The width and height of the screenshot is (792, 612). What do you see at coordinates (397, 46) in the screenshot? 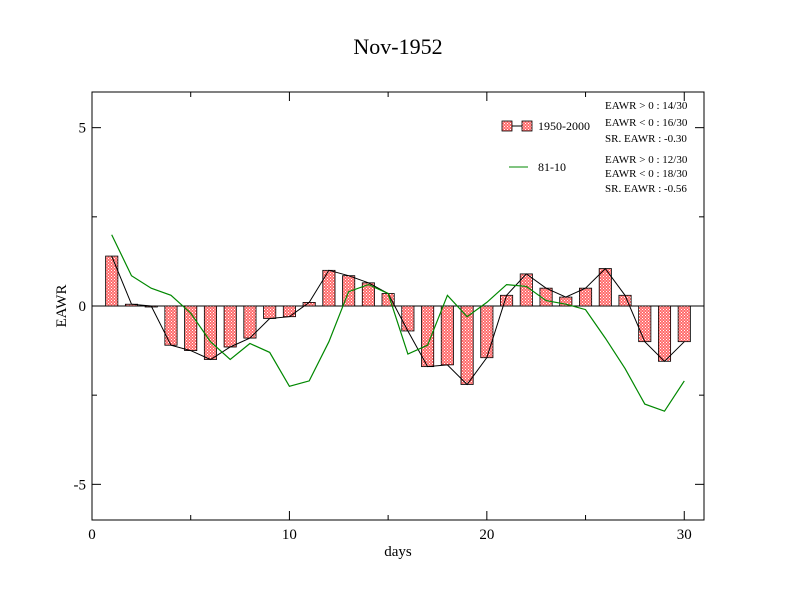
I see `chart-title: Nov-1952` at bounding box center [397, 46].